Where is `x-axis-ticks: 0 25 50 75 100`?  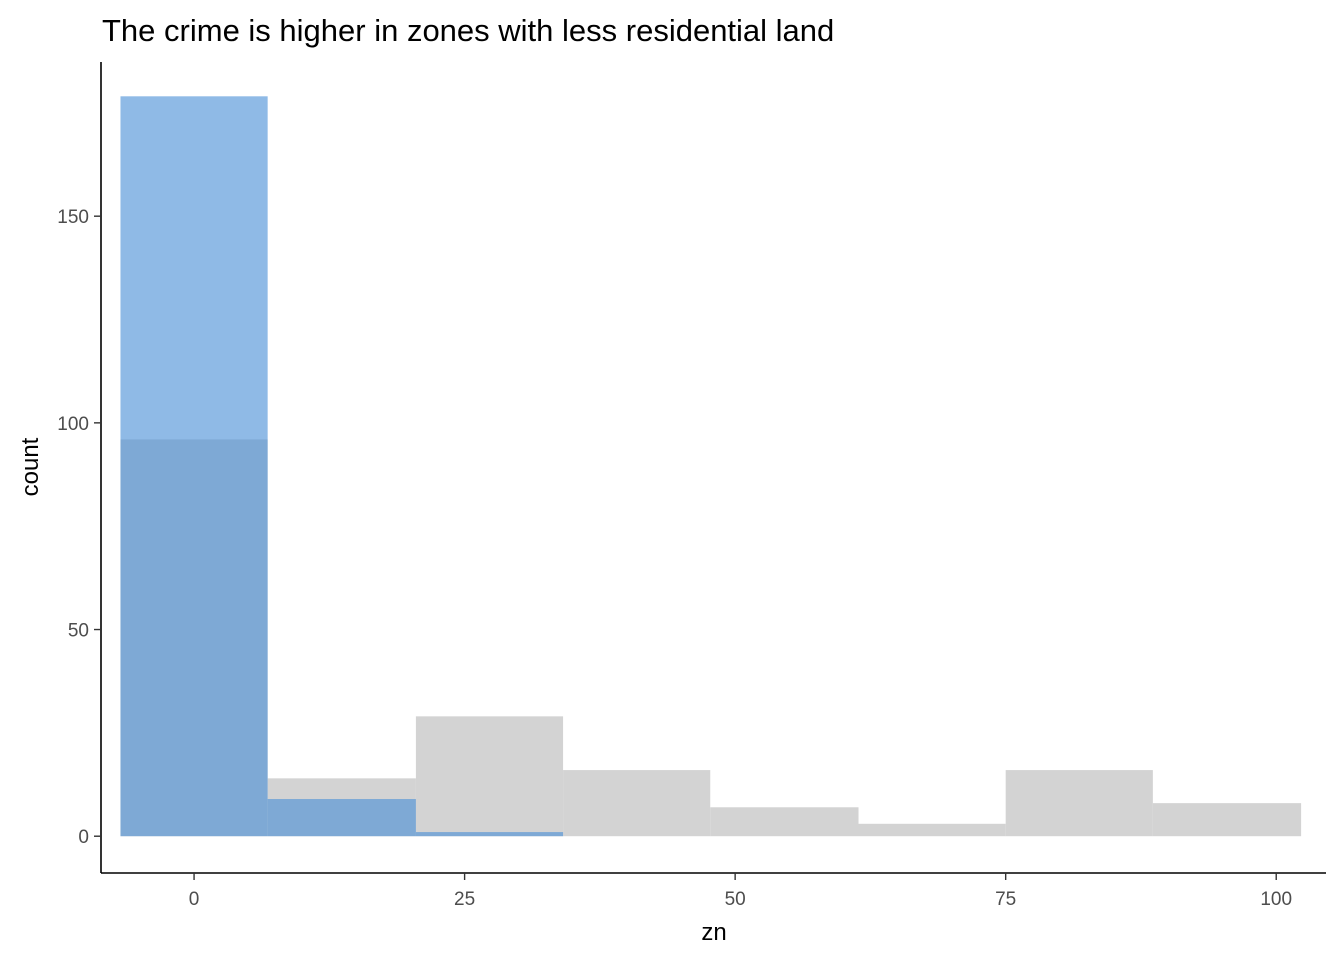
x-axis-ticks: 0 25 50 75 100 is located at coordinates (740, 891).